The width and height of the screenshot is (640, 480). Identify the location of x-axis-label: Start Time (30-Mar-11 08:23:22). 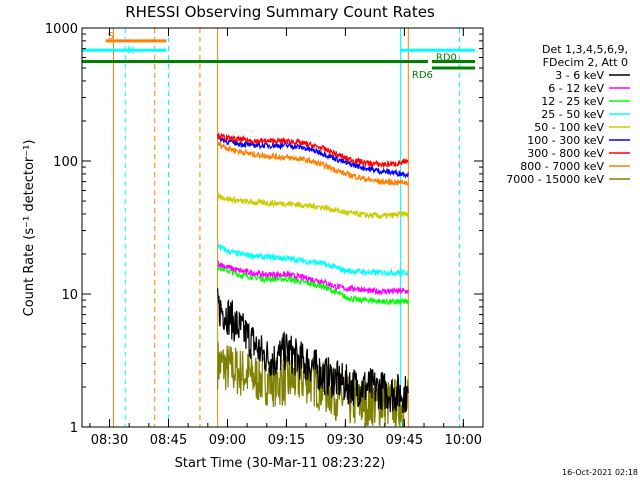
(280, 463).